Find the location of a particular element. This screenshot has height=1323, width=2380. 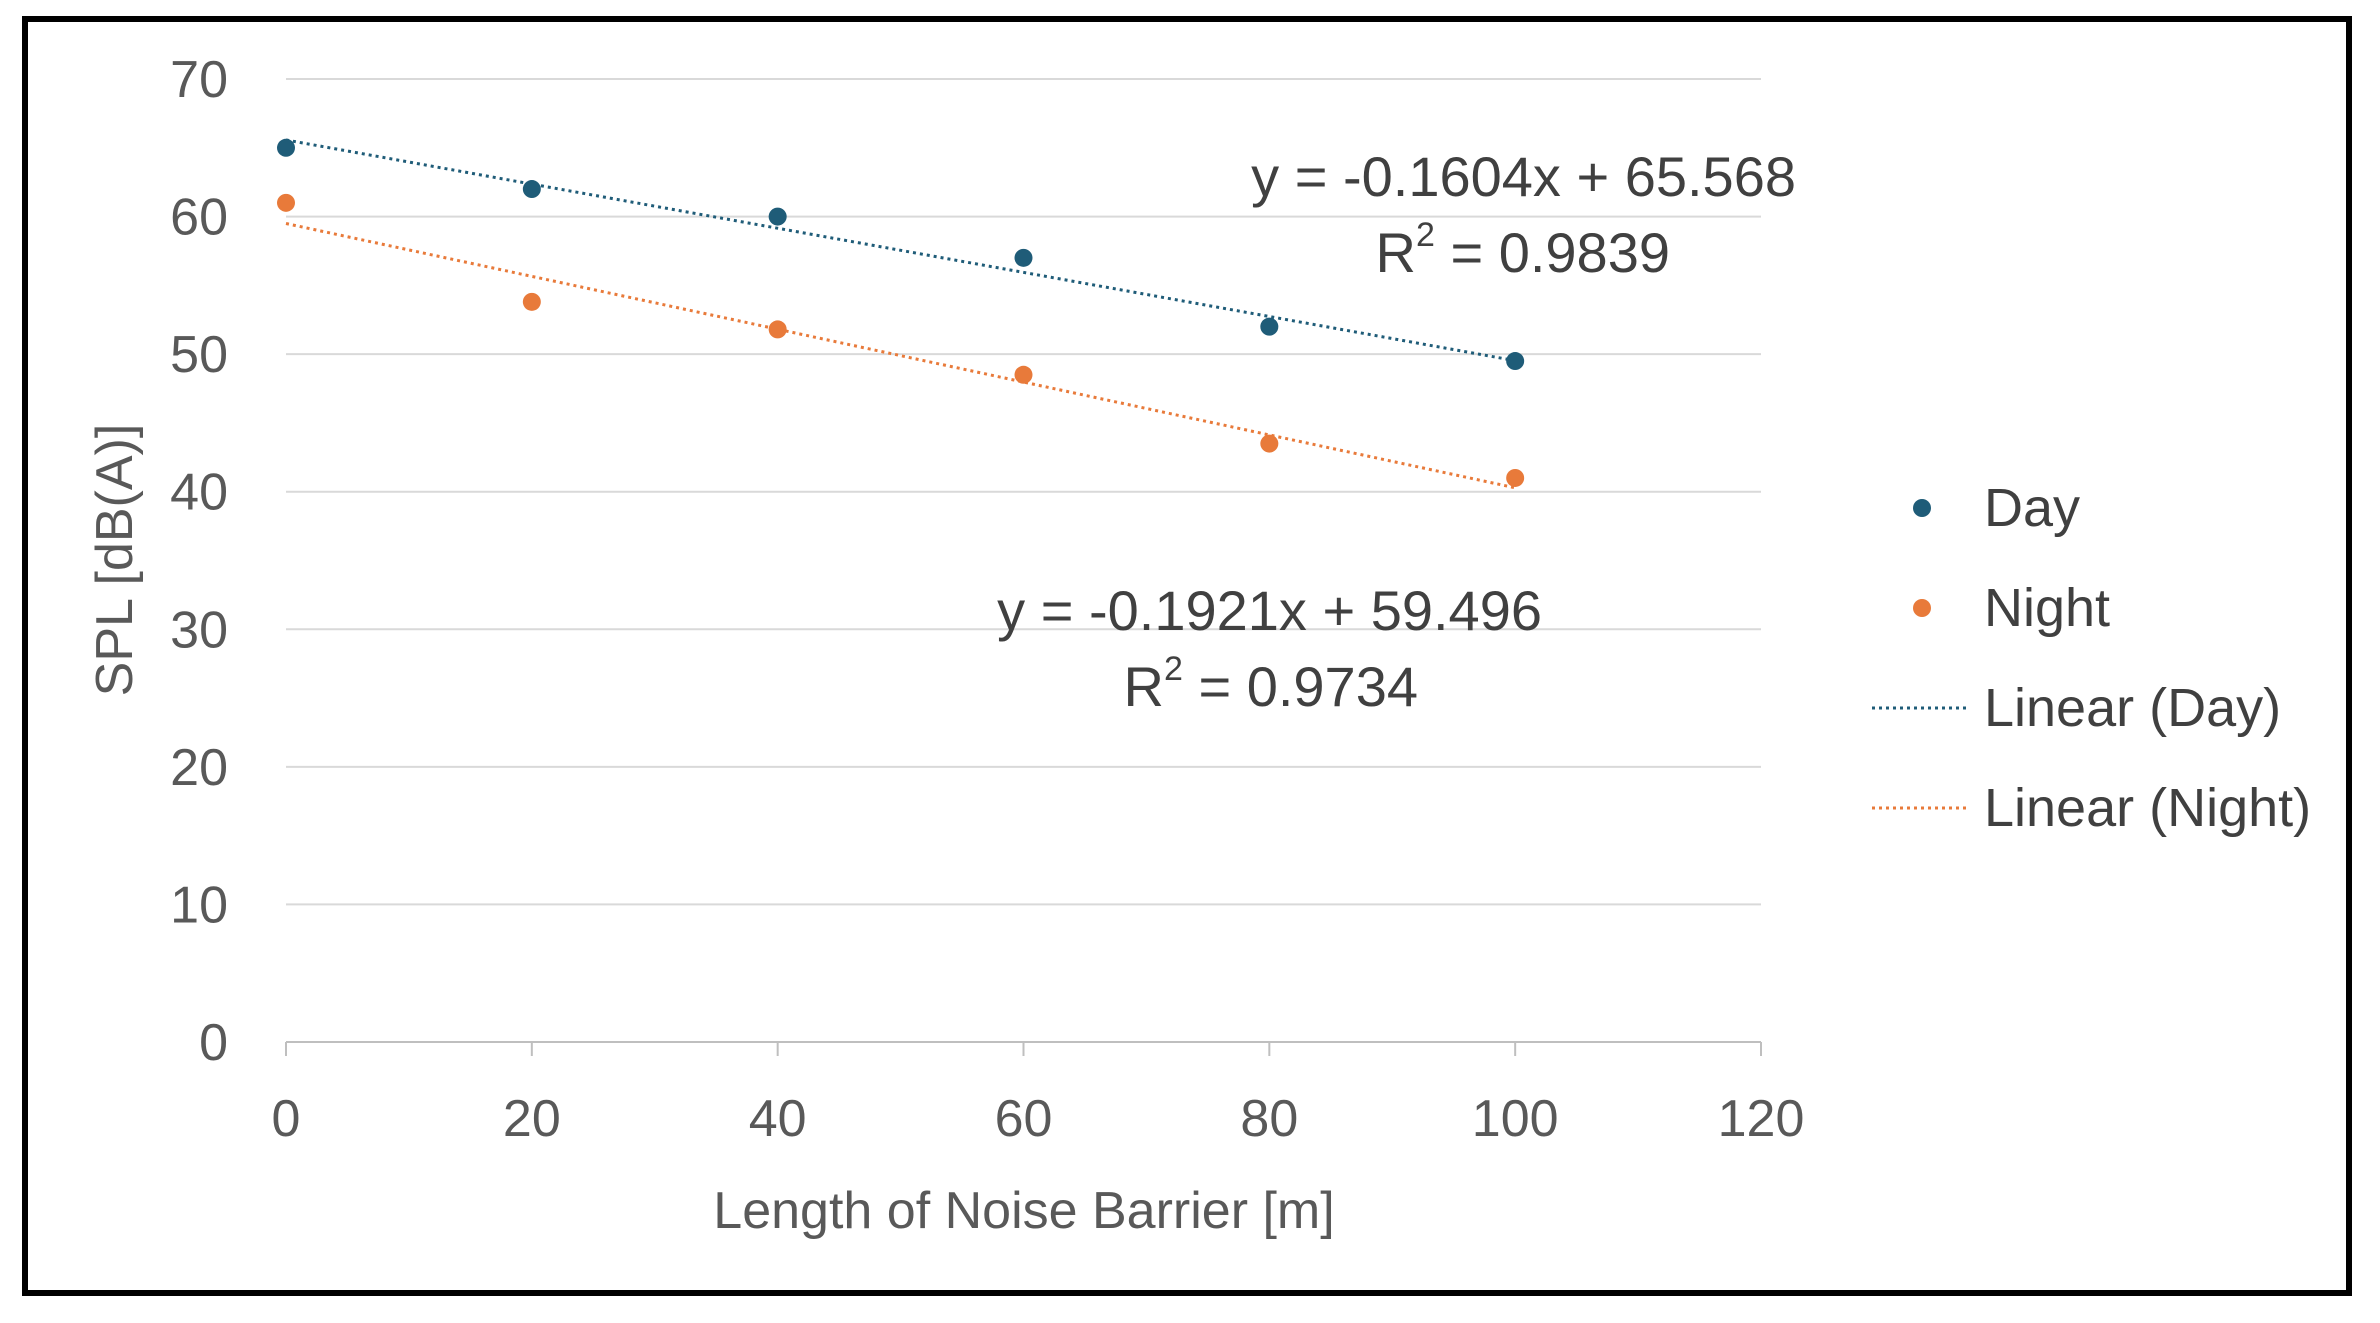

day-equation: y = -0.1604x + 65.568 is located at coordinates (1523, 176).